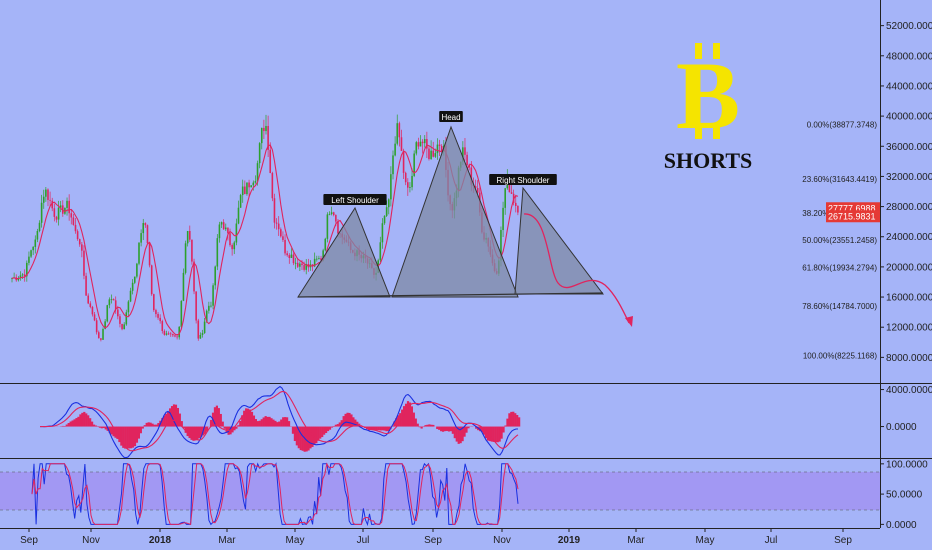  Describe the element at coordinates (839, 306) in the screenshot. I see `fib-level-label: 78.60%(14784.7000)` at that location.